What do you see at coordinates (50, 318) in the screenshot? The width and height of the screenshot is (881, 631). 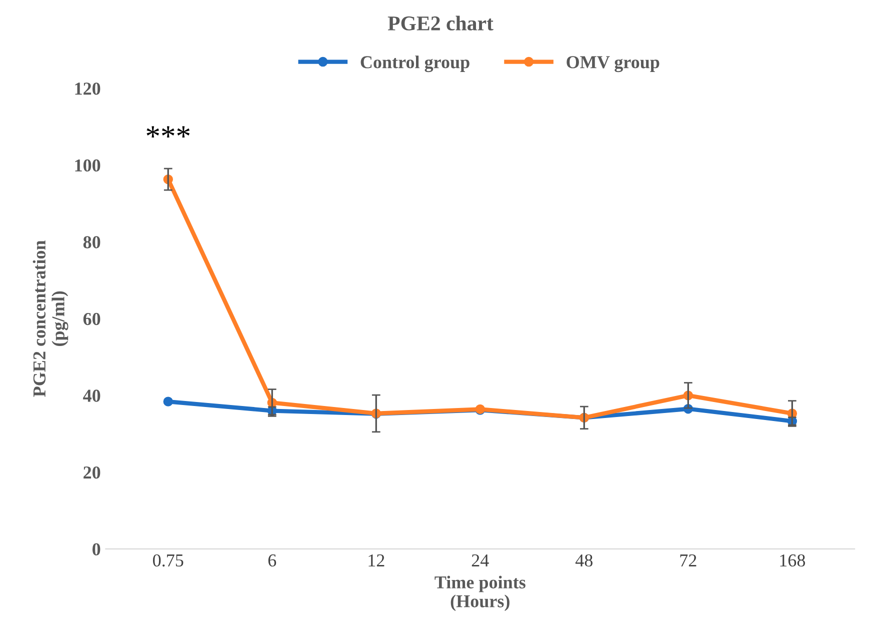 I see `y-axis-title: PGE2 concentration (pg/ml)` at bounding box center [50, 318].